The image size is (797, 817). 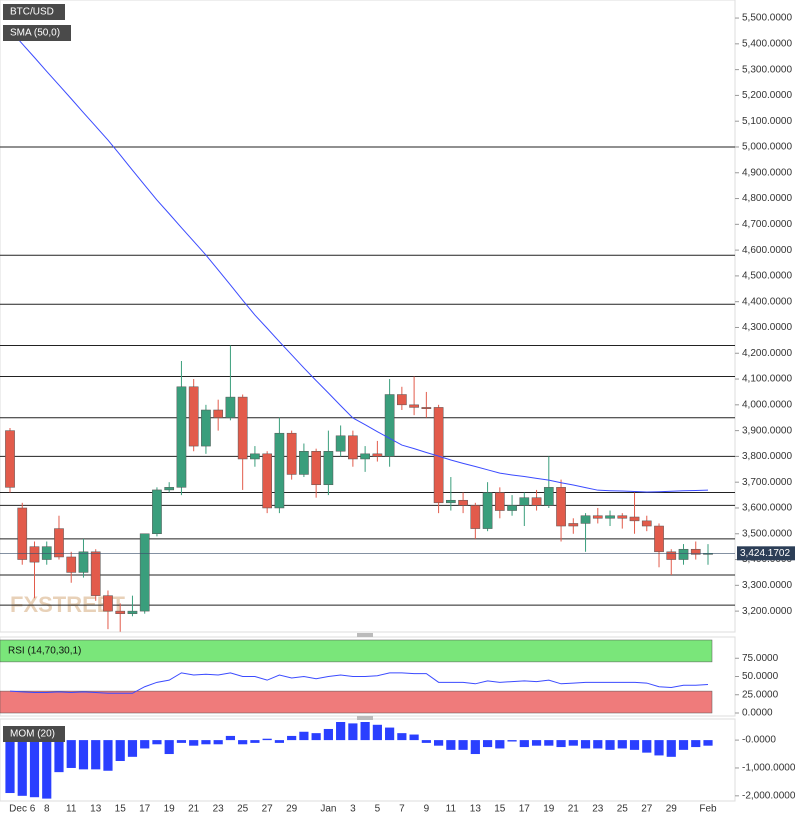 What do you see at coordinates (328, 809) in the screenshot?
I see `x-tick-label: Jan` at bounding box center [328, 809].